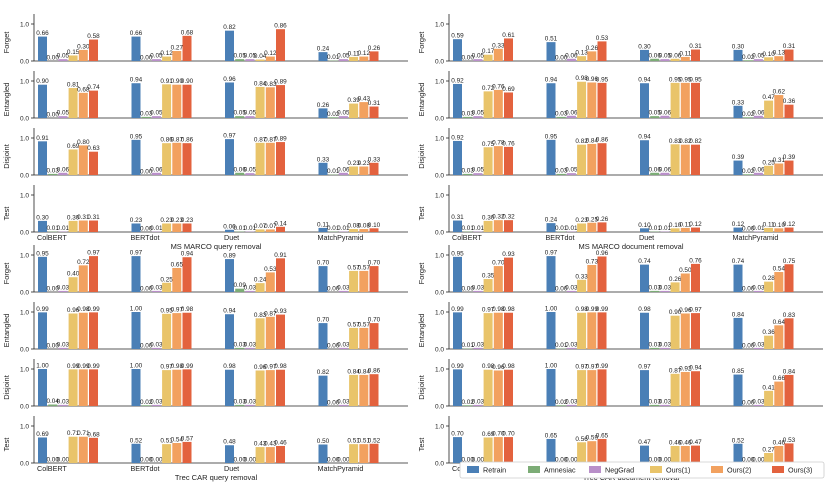 This screenshot has width=831, height=482. What do you see at coordinates (187, 32) in the screenshot?
I see `bar-value-label: 0.68` at bounding box center [187, 32].